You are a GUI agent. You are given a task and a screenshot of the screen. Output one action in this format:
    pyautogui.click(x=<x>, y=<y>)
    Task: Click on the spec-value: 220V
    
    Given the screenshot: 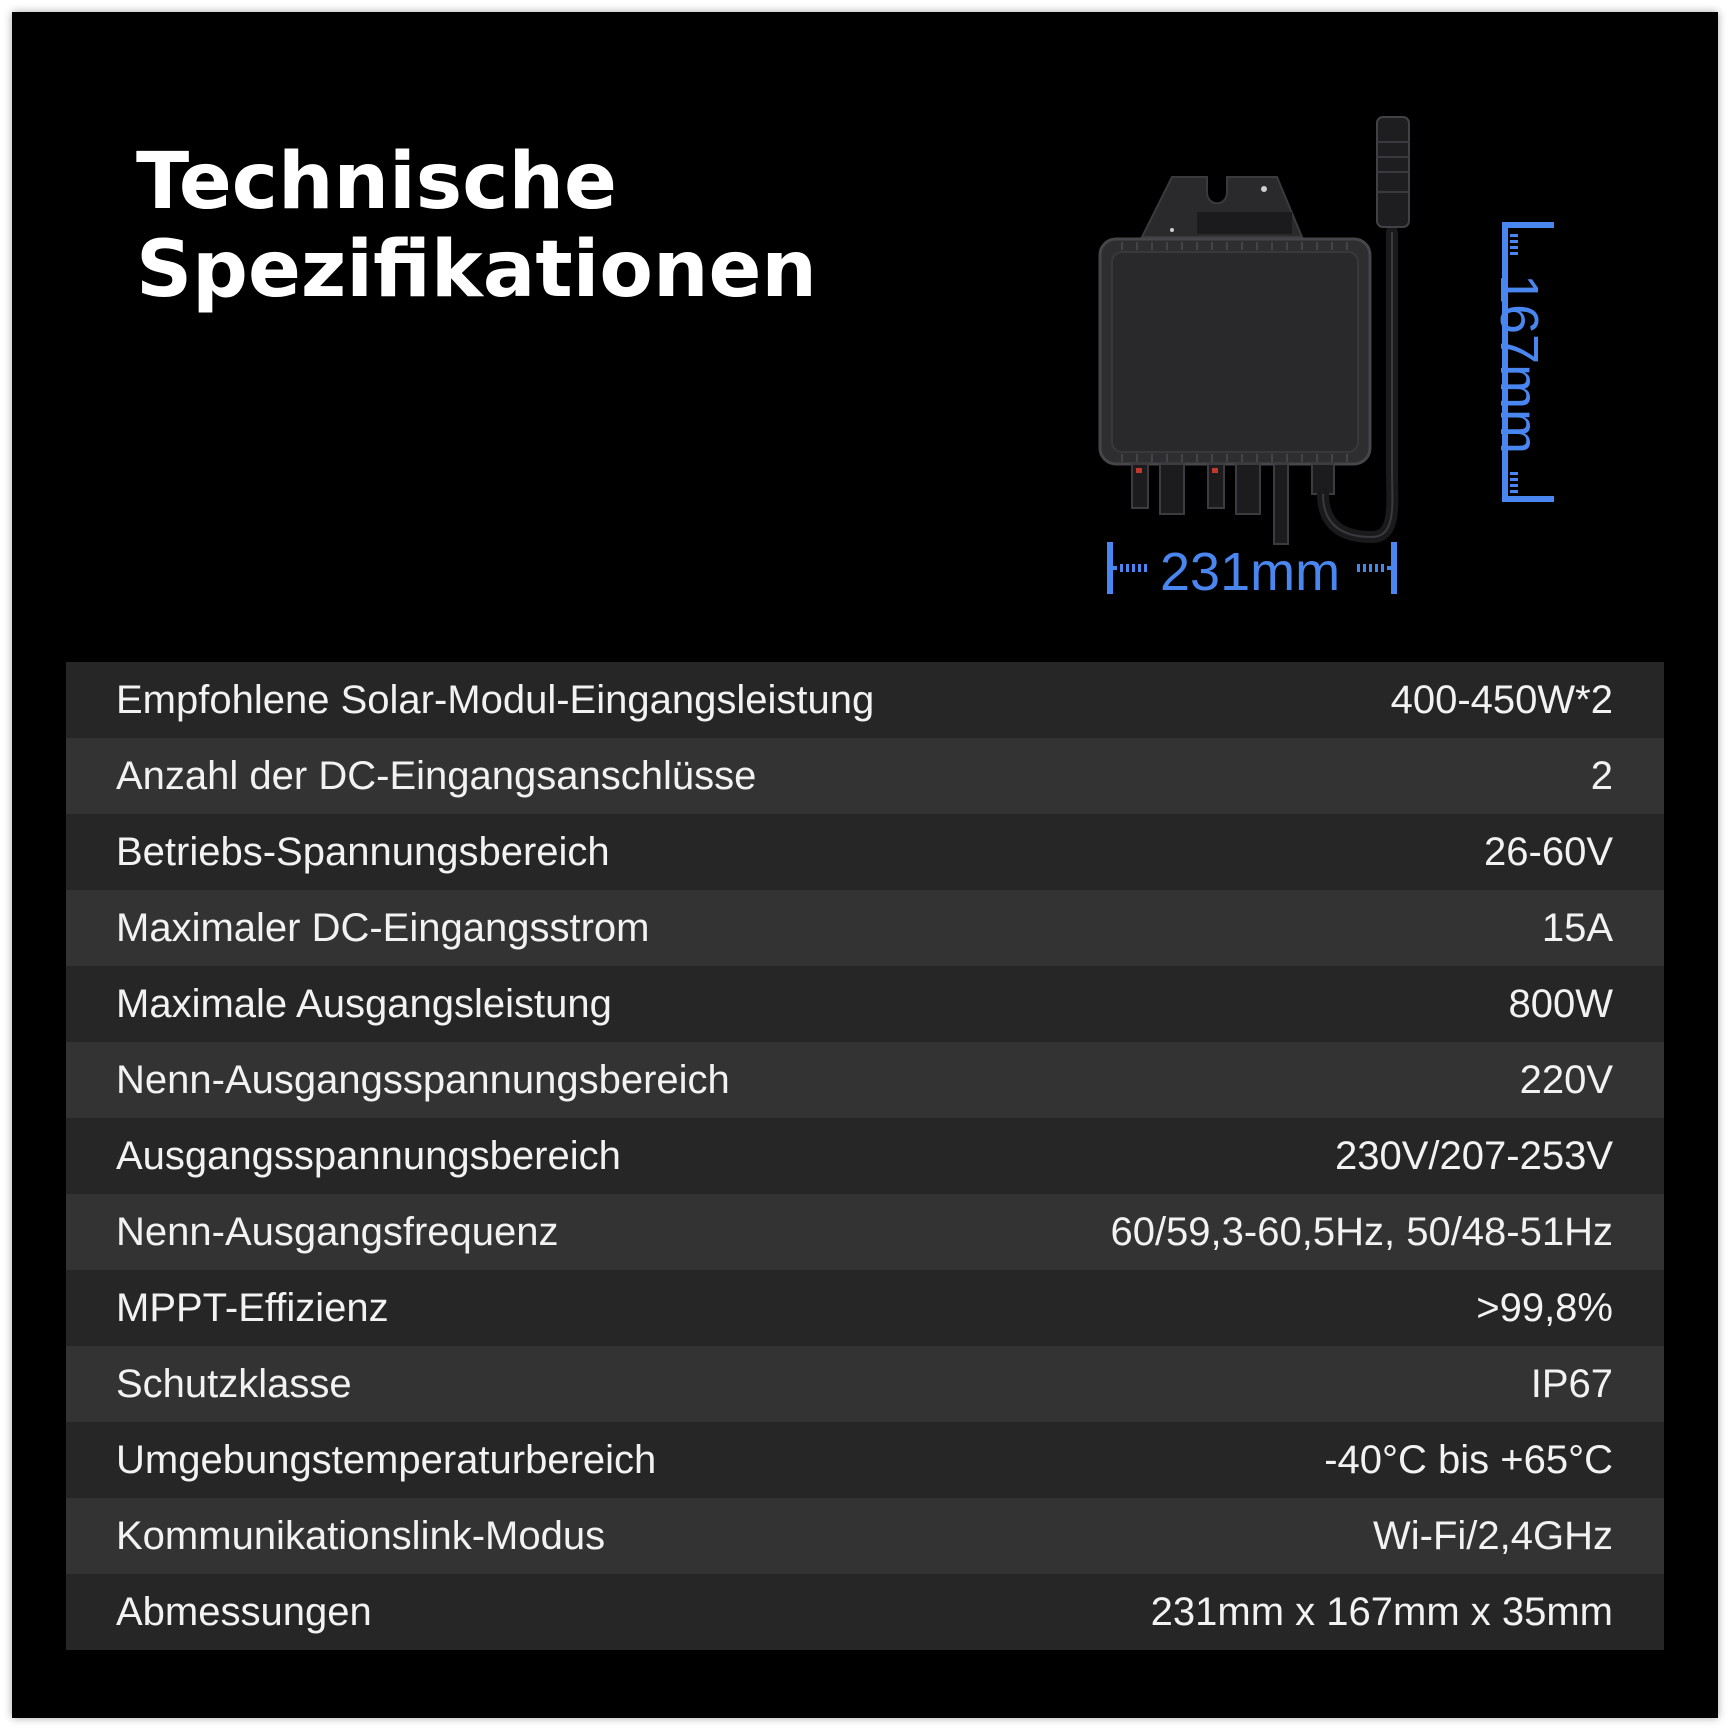 What is the action you would take?
    pyautogui.click(x=1566, y=1079)
    